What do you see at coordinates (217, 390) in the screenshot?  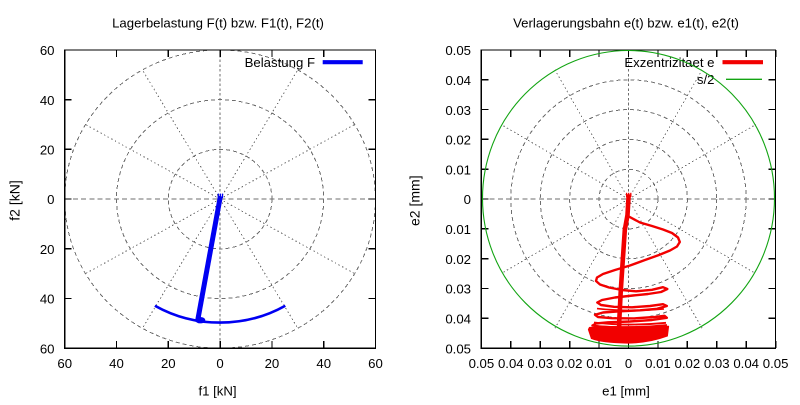 I see `svg-text: f1 [kN]` at bounding box center [217, 390].